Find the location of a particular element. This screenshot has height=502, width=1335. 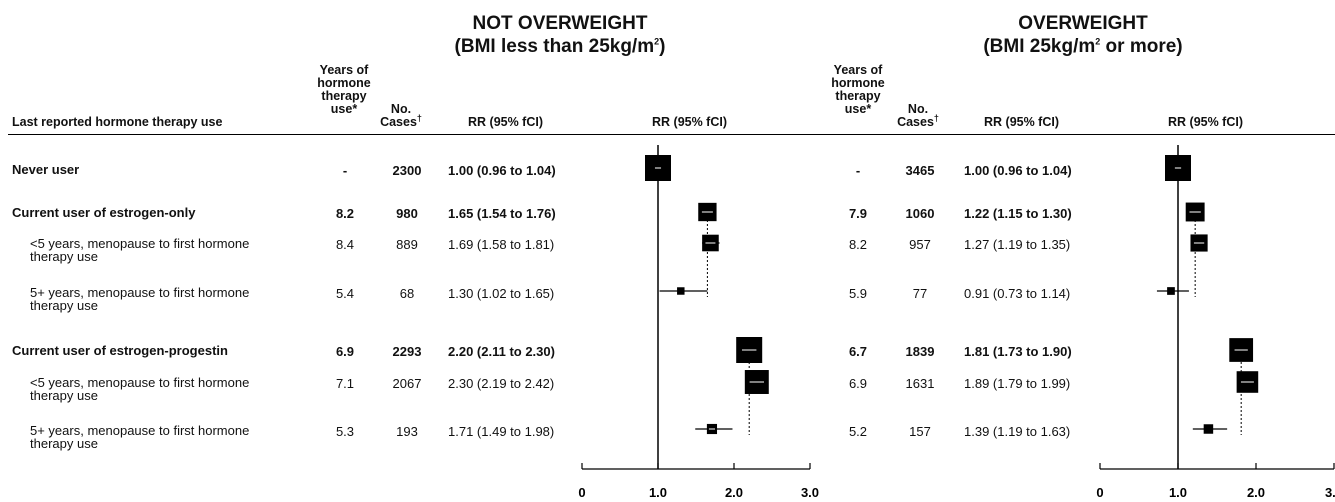

left-years-cell: 5.4 is located at coordinates (345, 293).